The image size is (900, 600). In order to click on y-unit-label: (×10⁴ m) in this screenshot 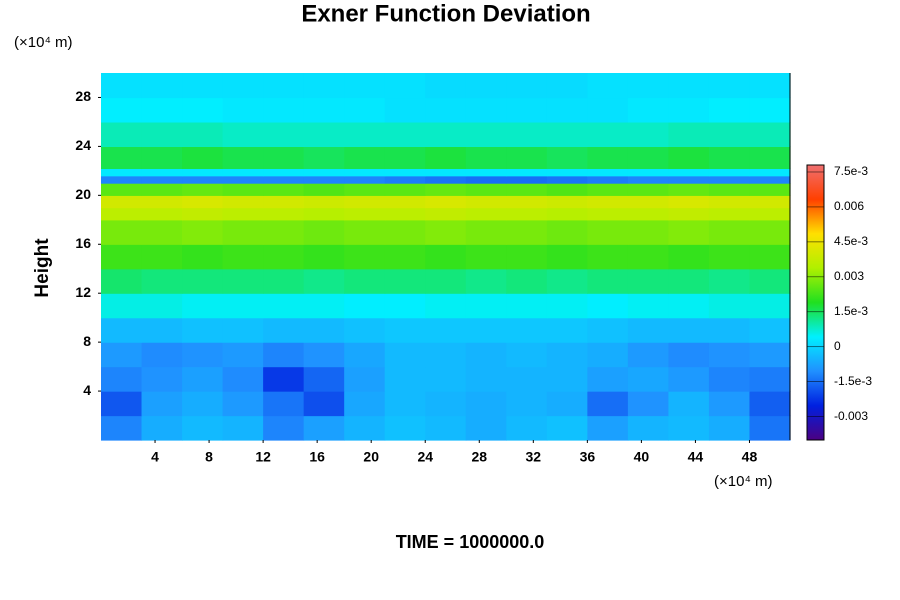, I will do `click(43, 42)`.